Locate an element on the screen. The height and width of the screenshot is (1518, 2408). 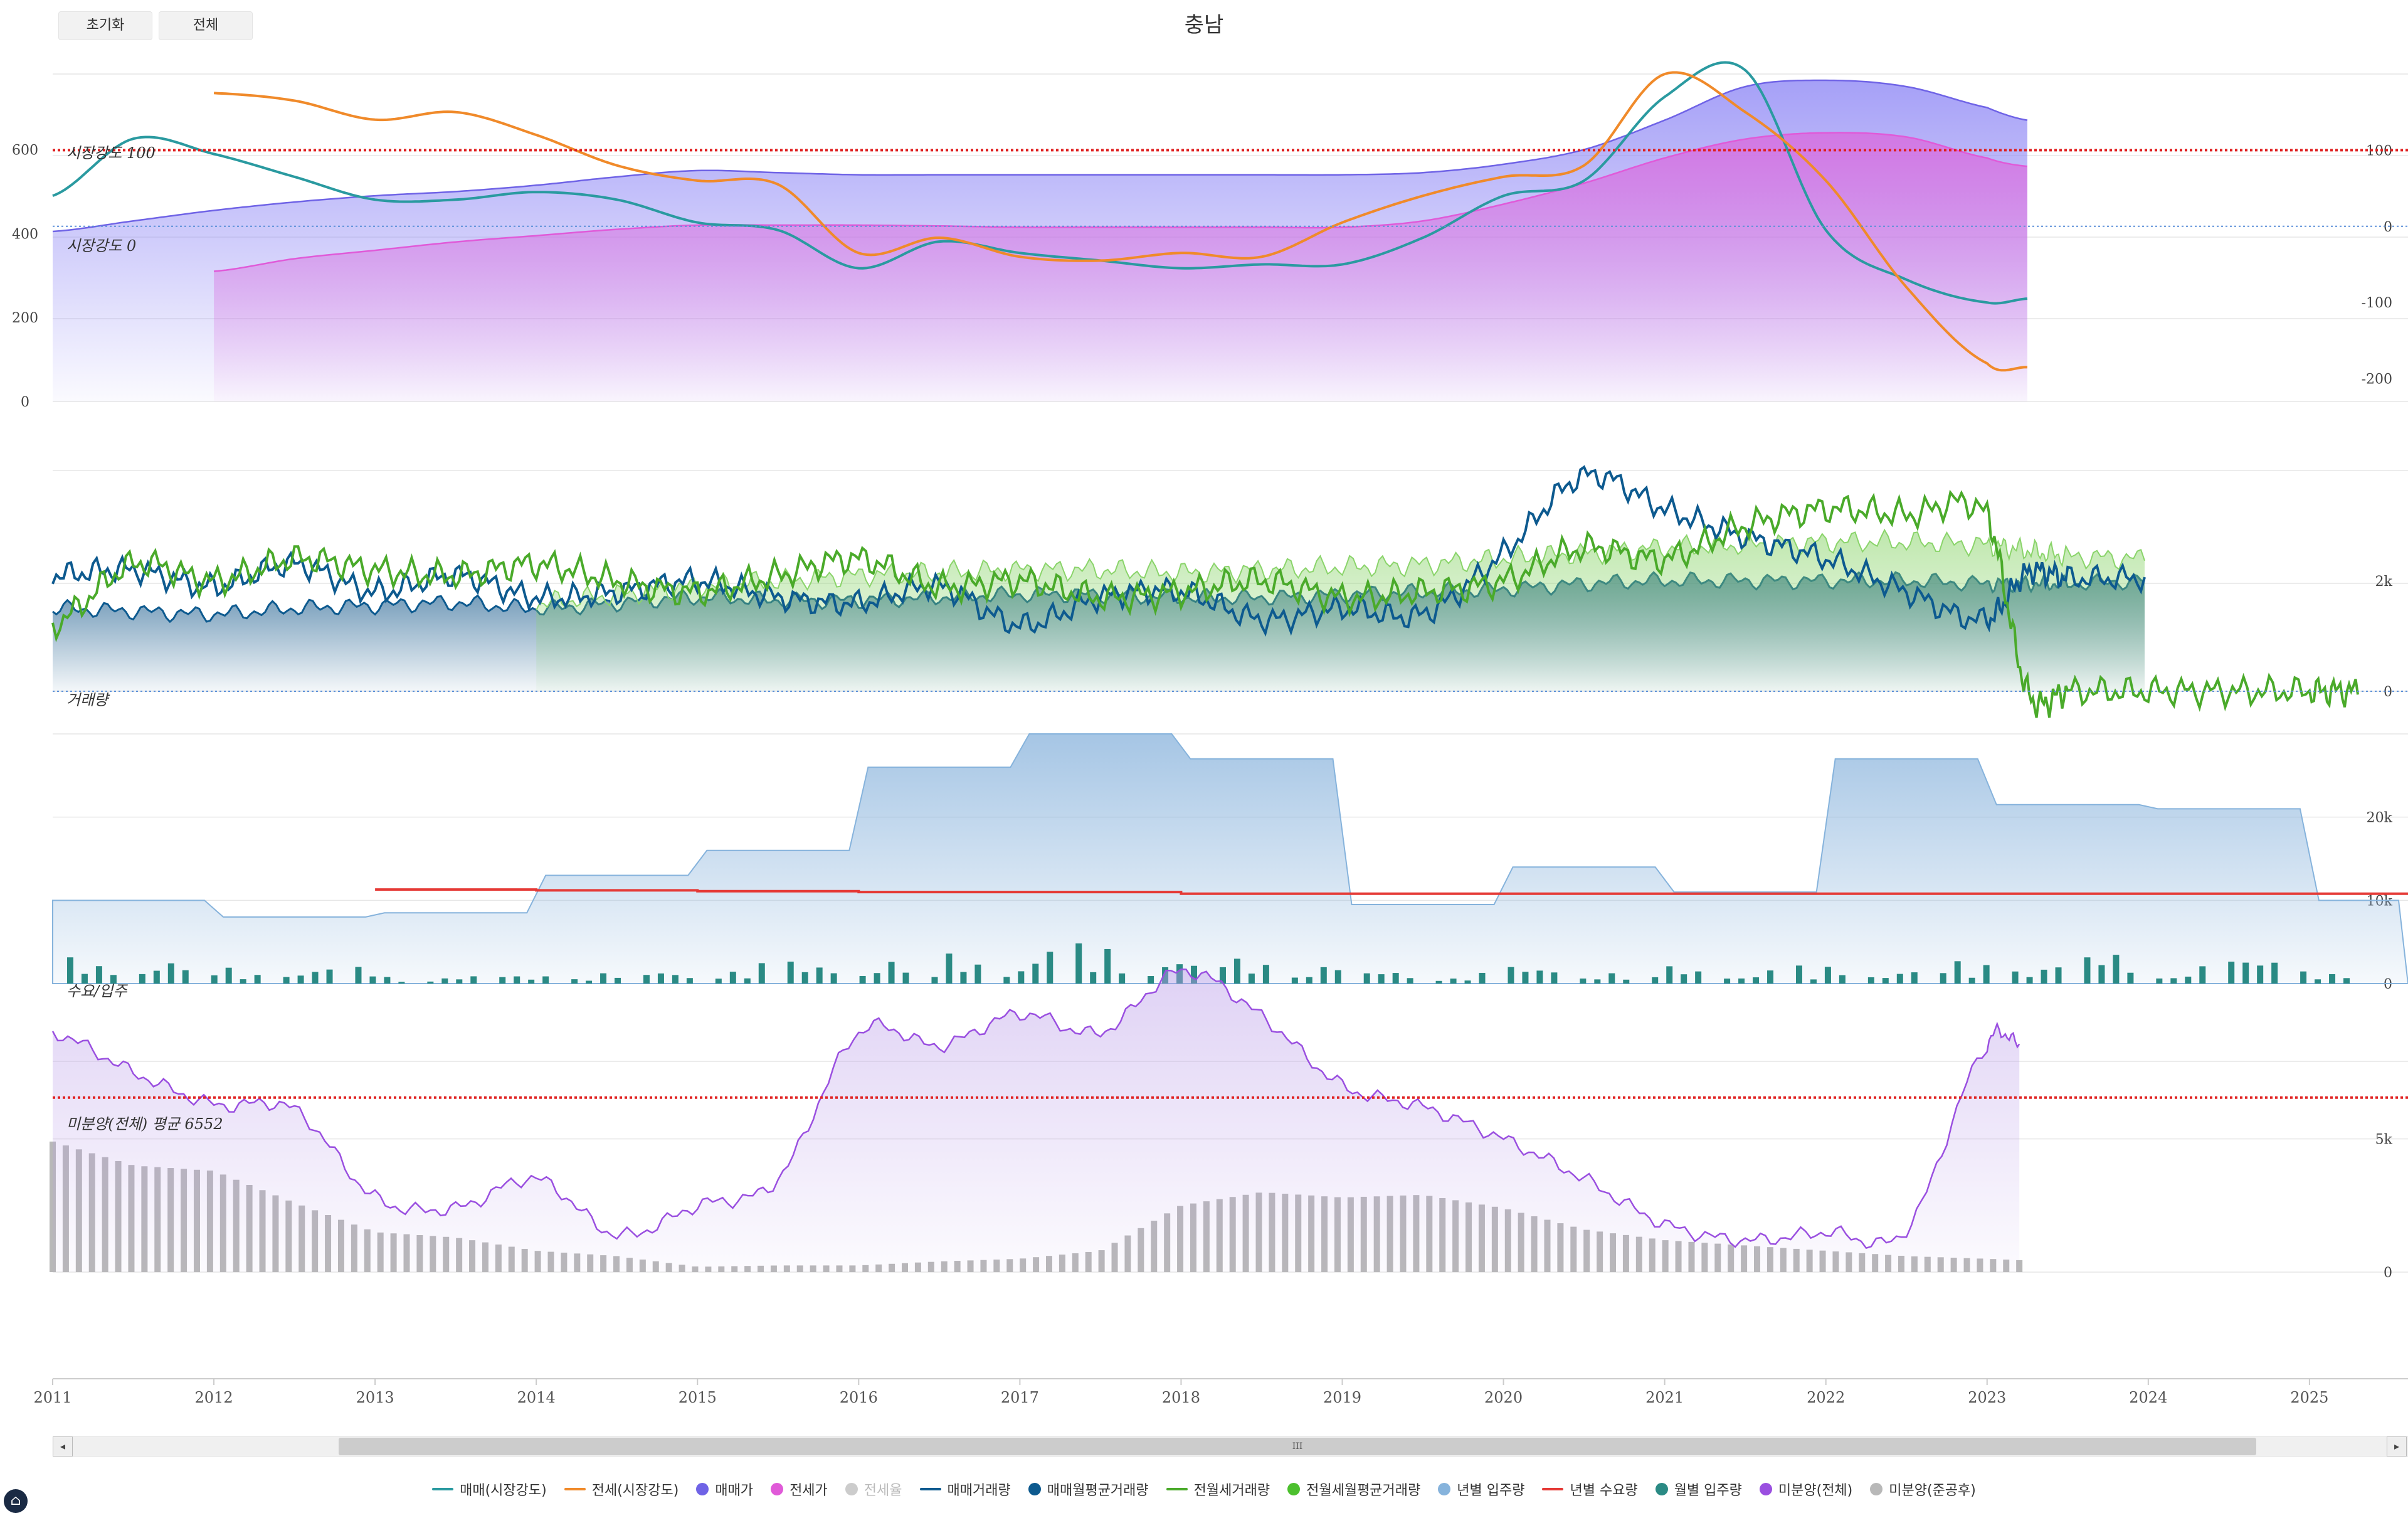
y-right-tick-label: 2k is located at coordinates (2384, 582).